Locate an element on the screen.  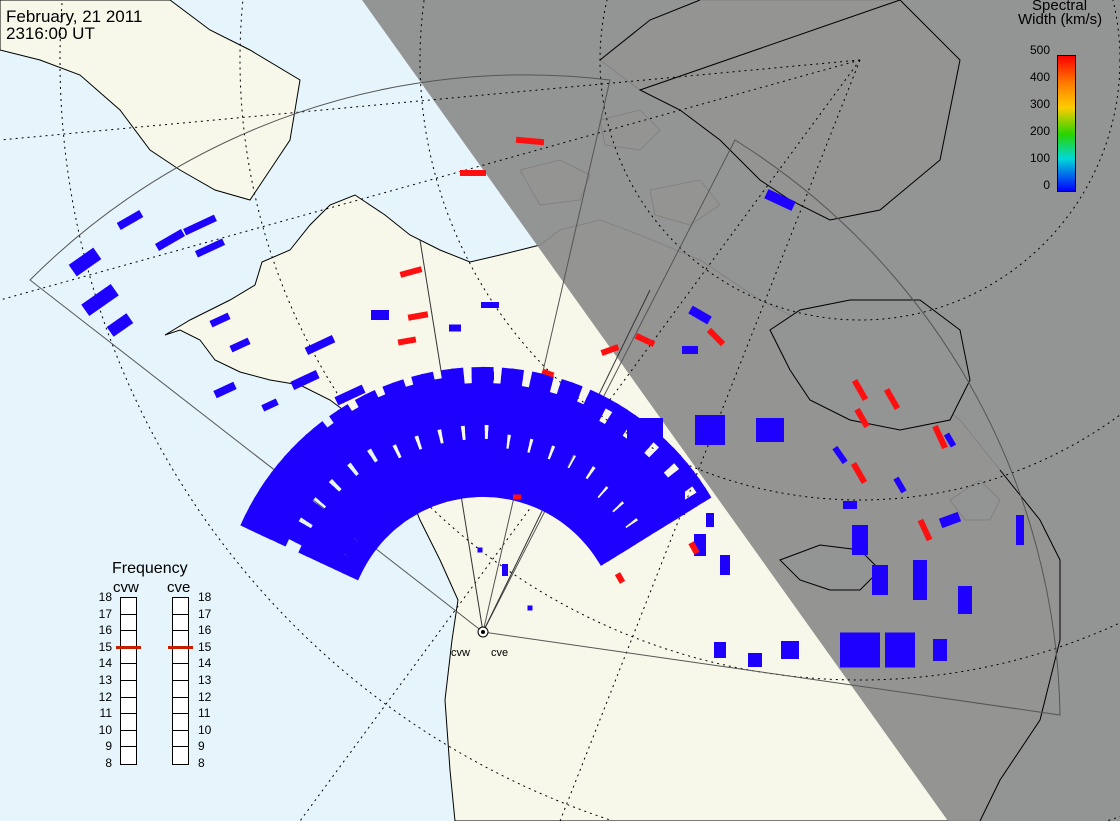
time-label: 2316:00 UT is located at coordinates (50, 33).